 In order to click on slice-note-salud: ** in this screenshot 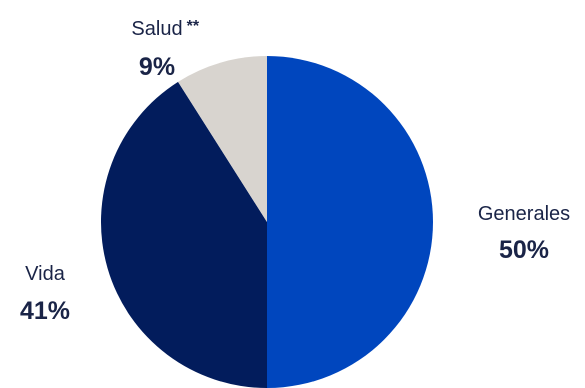, I will do `click(193, 26)`.